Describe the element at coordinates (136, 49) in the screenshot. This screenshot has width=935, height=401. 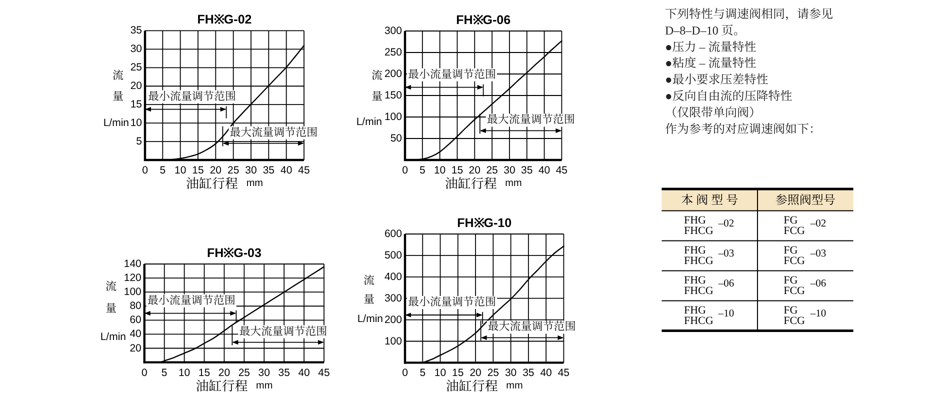
I see `y-tick-label: 30` at that location.